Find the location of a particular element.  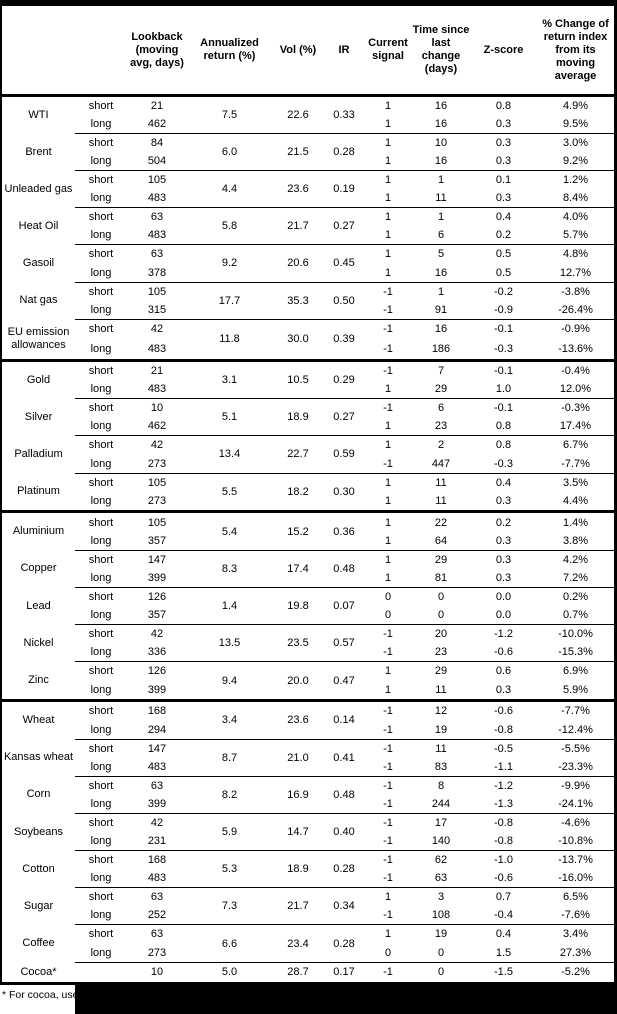

time-since-change-value: 19 is located at coordinates (441, 934).